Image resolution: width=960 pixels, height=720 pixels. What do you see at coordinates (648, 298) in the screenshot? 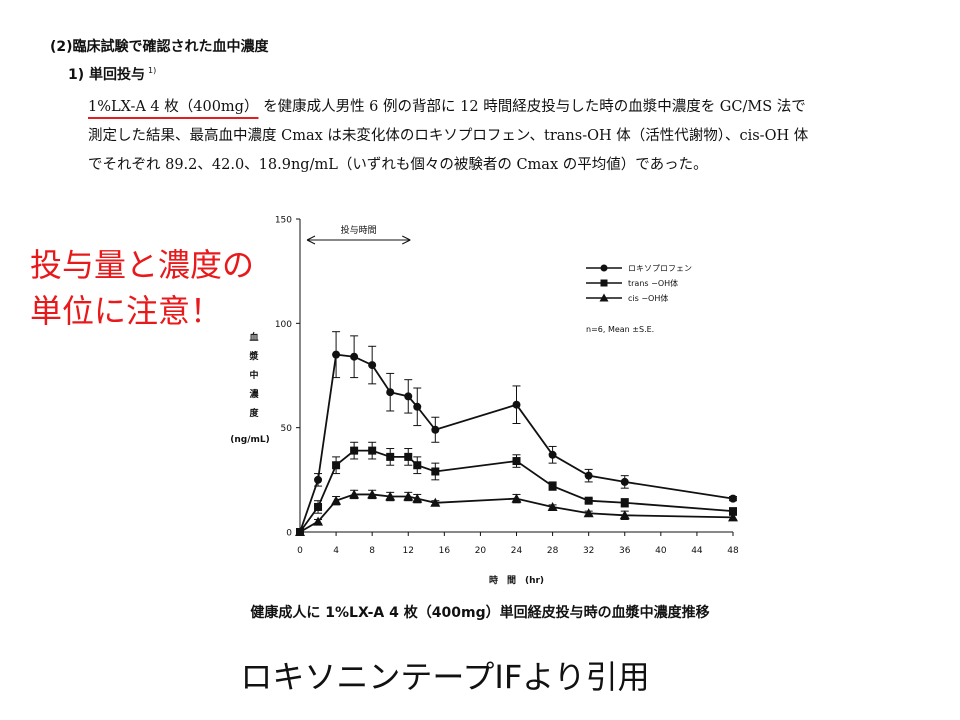
I see `legend-label: cis −OH体` at bounding box center [648, 298].